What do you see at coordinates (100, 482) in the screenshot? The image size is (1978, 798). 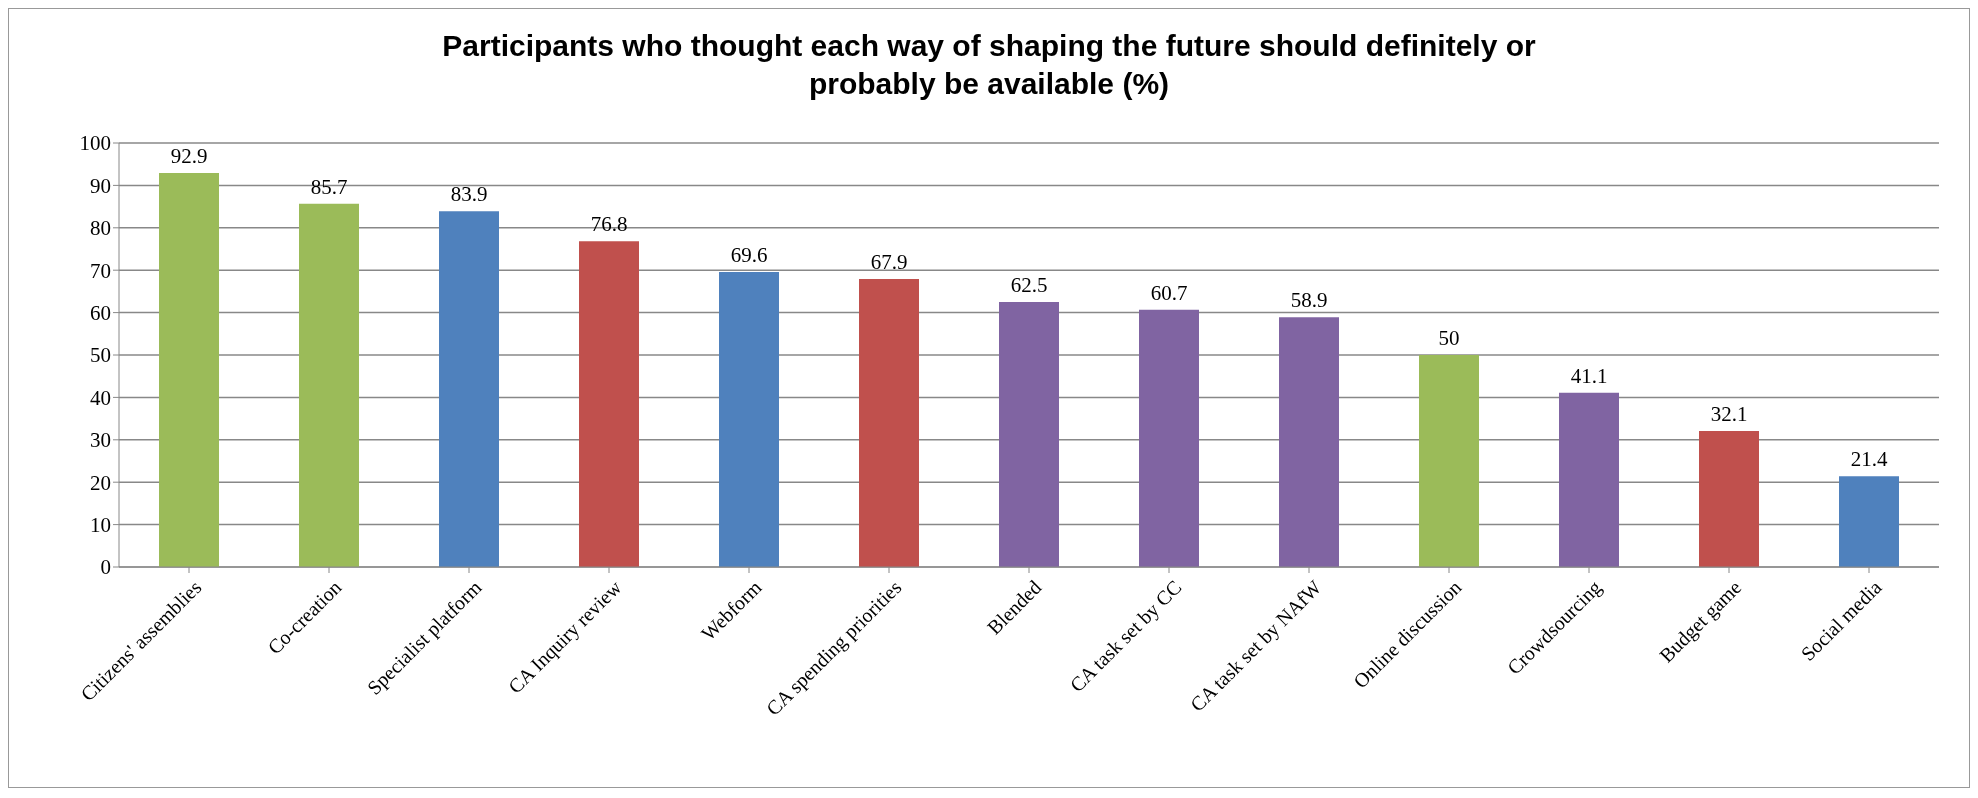 I see `y-tick-label: 20` at bounding box center [100, 482].